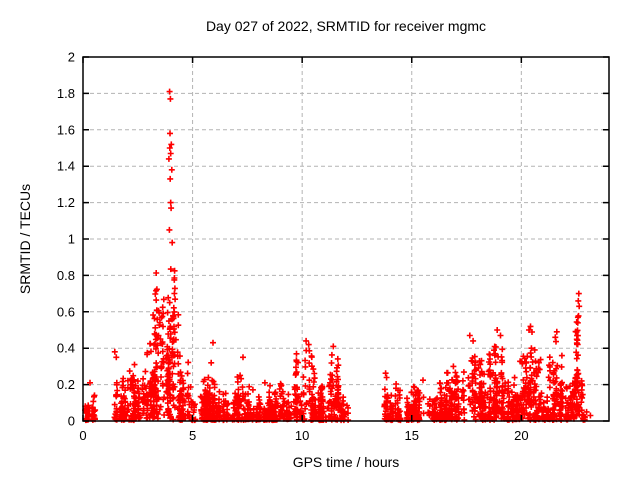  Describe the element at coordinates (66, 93) in the screenshot. I see `svg-text: 1.8` at that location.